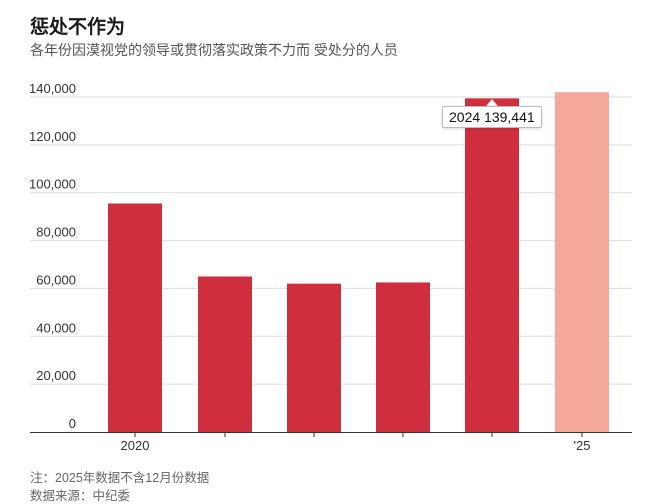 This screenshot has height=504, width=650. I want to click on bar-2022, so click(314, 357).